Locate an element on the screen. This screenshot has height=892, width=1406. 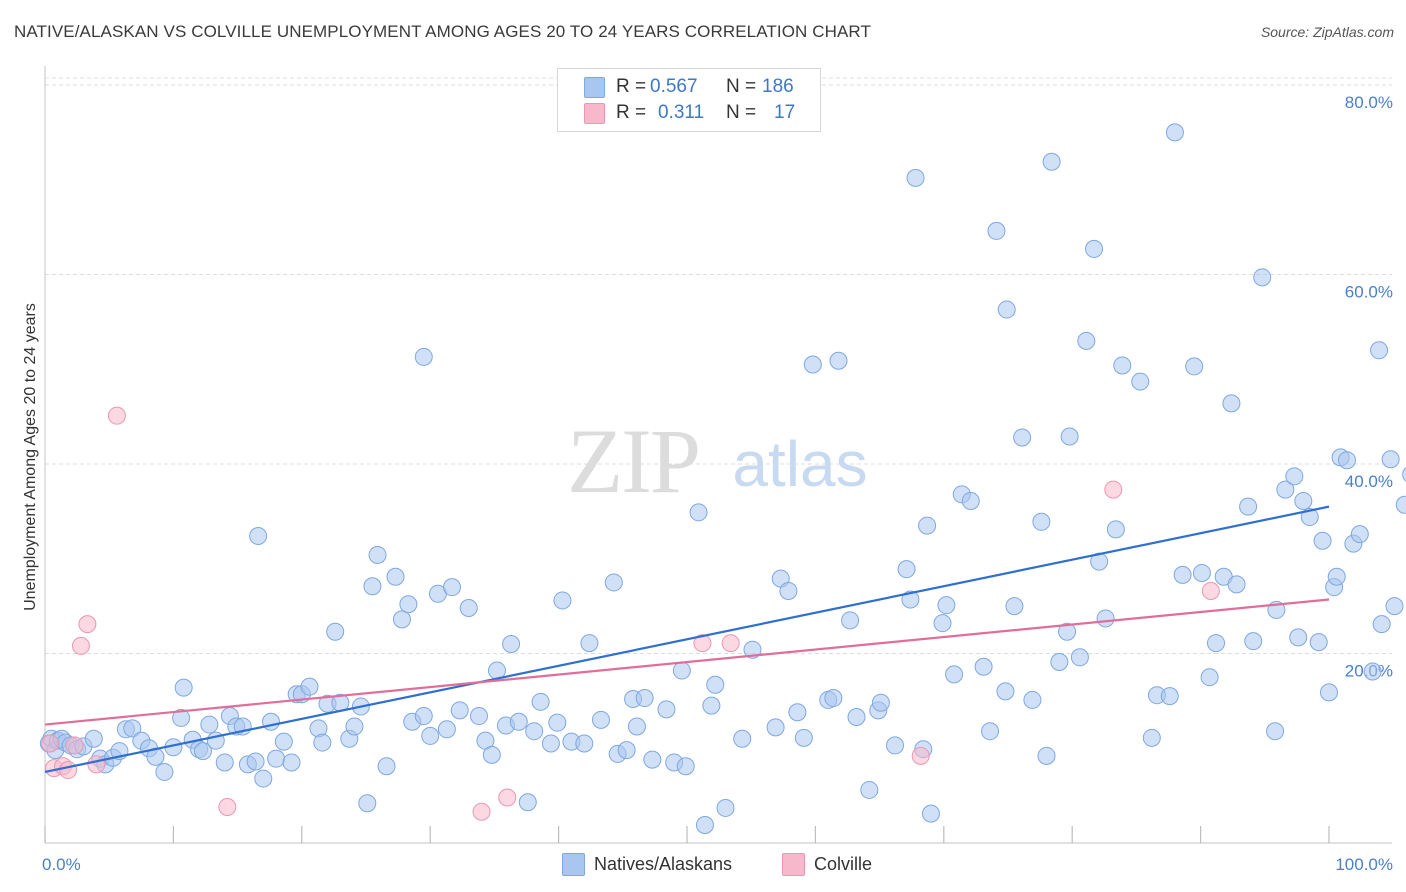
legend-swatch-blue is located at coordinates (594, 87).